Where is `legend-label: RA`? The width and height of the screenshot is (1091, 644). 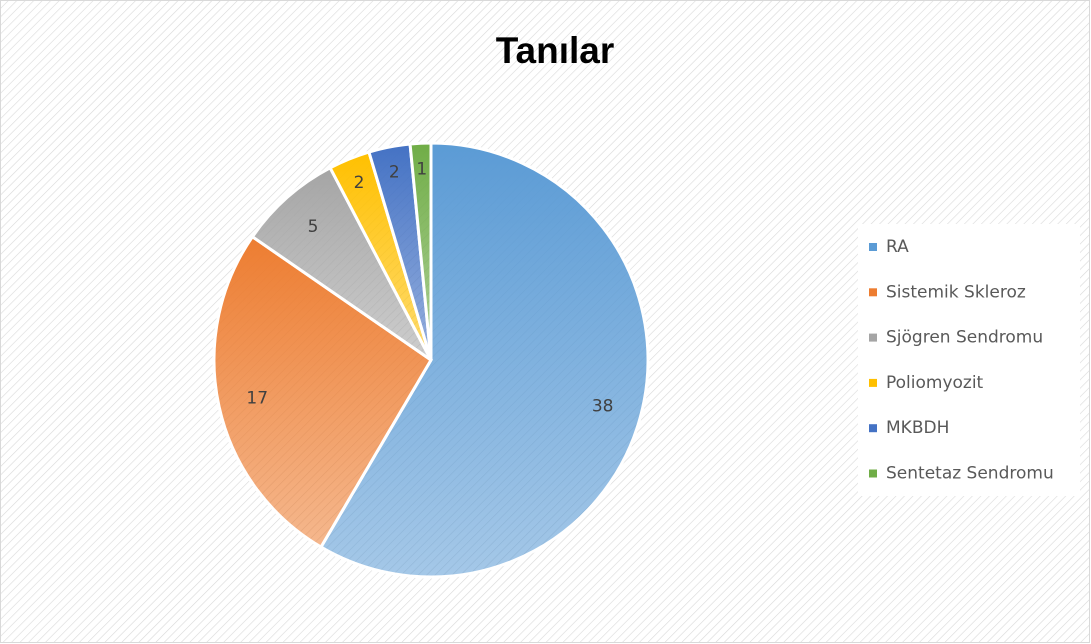 legend-label: RA is located at coordinates (897, 247).